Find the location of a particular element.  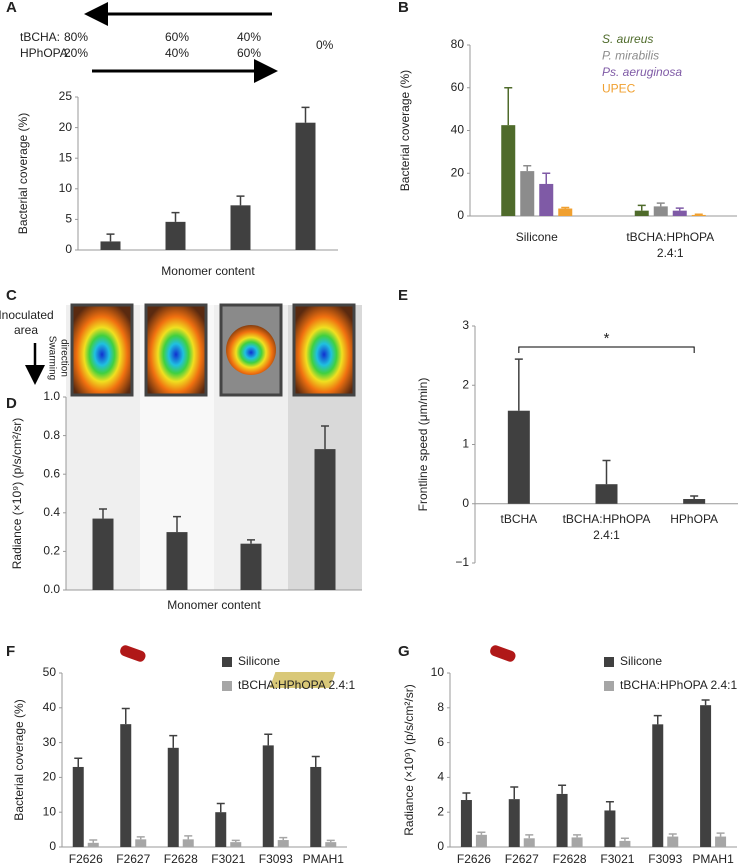

y-tick-label: 0.2 is located at coordinates (51, 551).